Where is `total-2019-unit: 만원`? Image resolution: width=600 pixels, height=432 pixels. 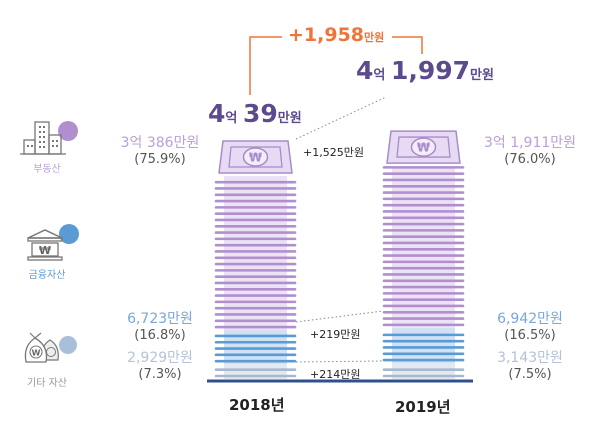 total-2019-unit: 만원 is located at coordinates (482, 75).